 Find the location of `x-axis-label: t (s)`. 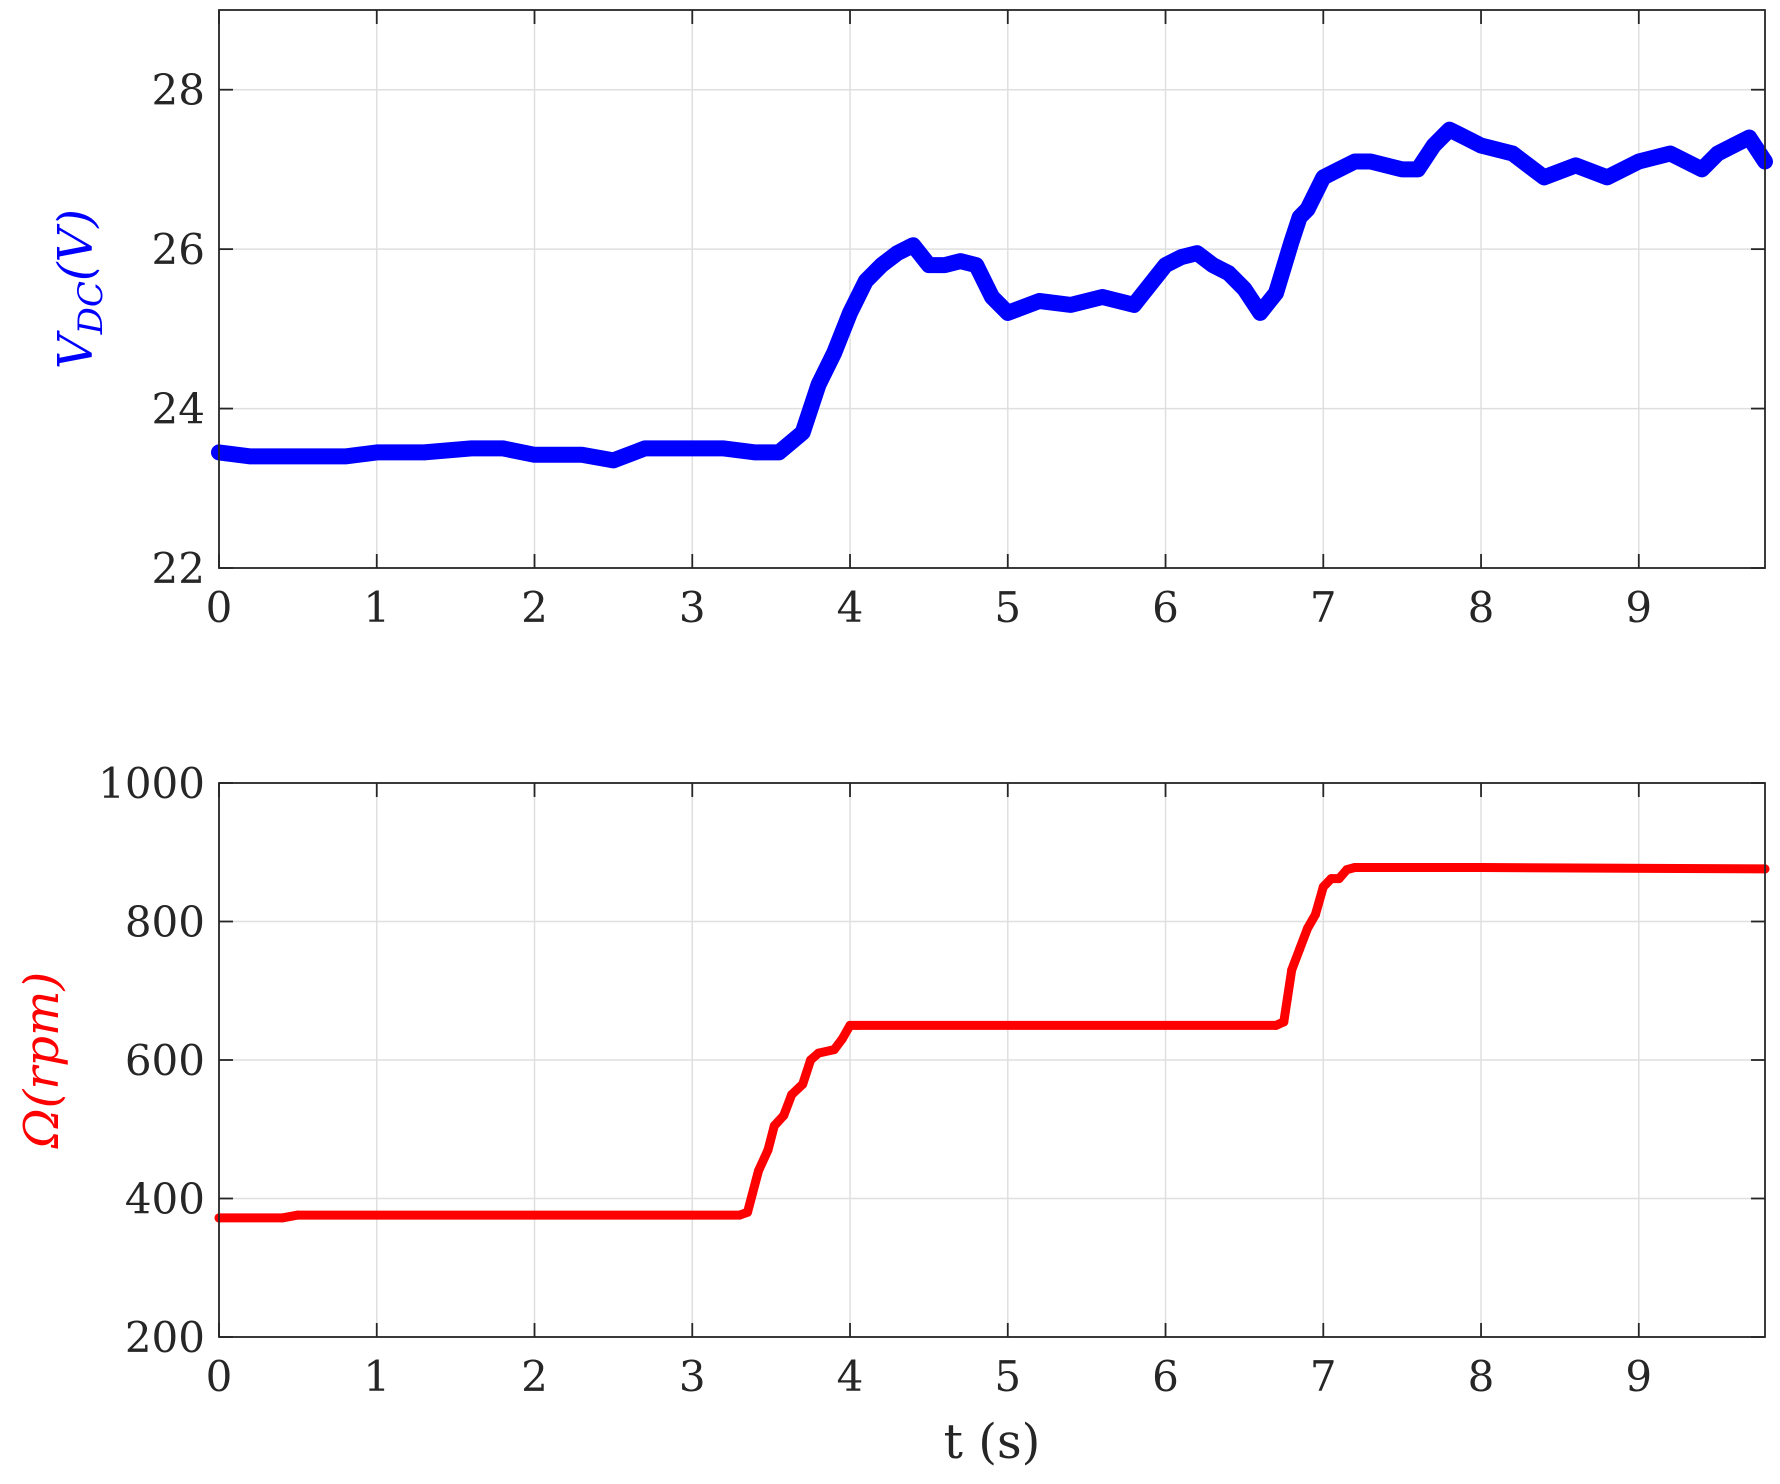

x-axis-label: t (s) is located at coordinates (992, 1442).